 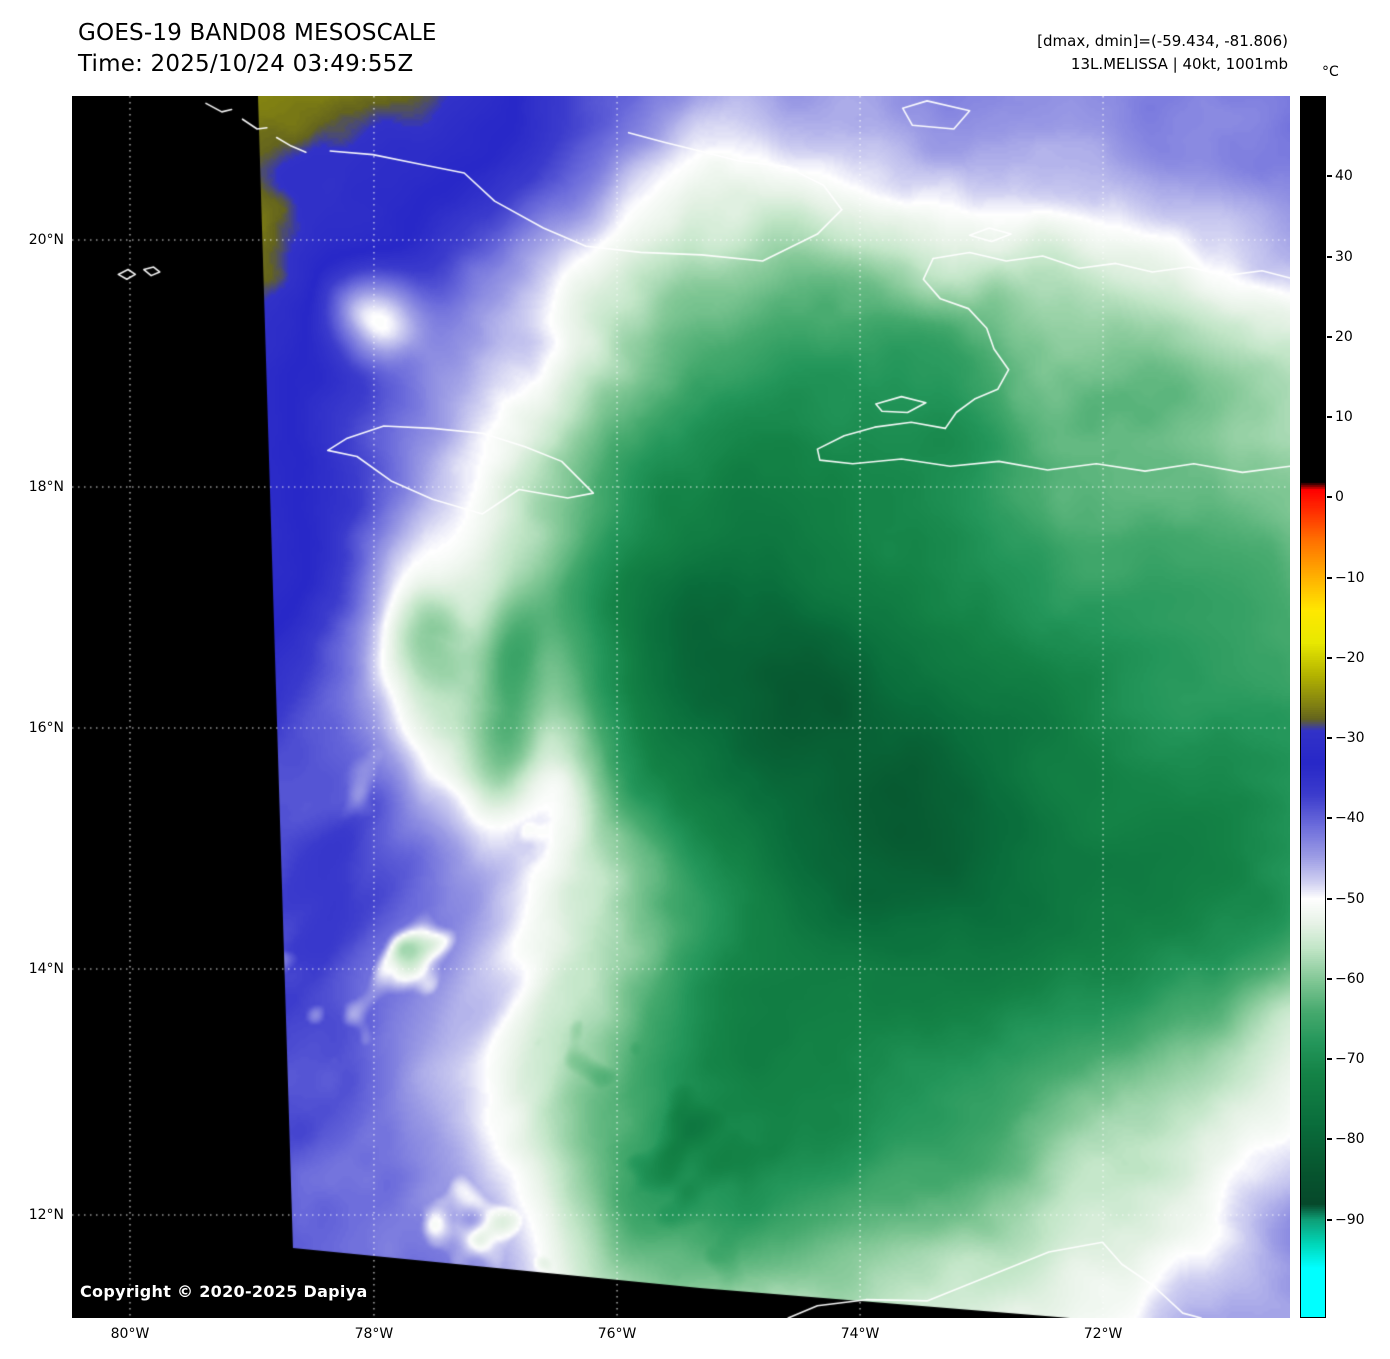 I want to click on colorbar-tick-label: −30, so click(x=1350, y=738).